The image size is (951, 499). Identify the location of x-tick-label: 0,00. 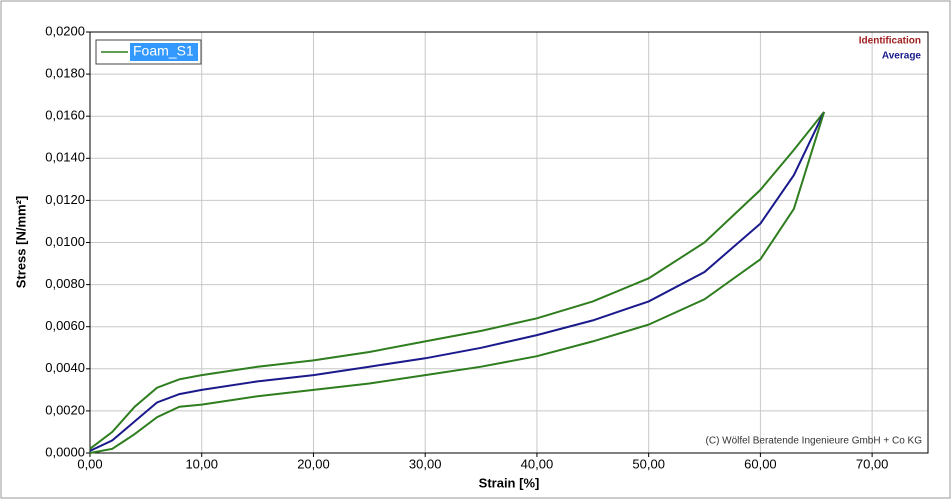
(89, 463).